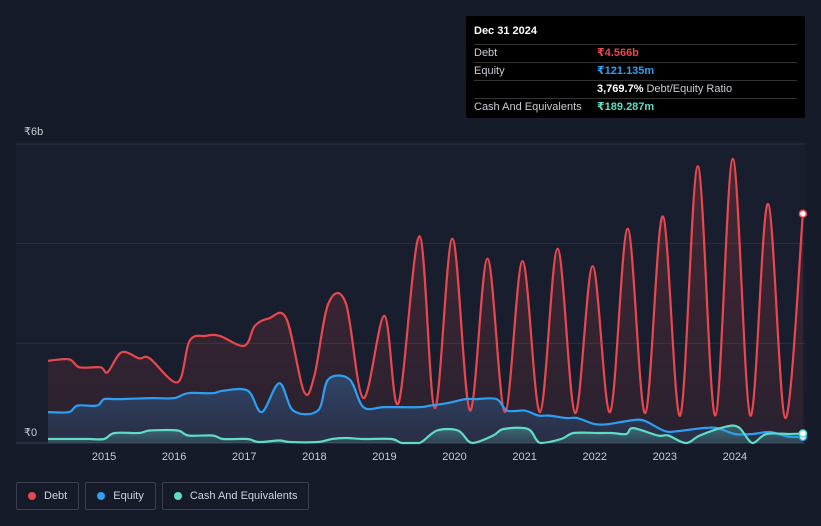 This screenshot has height=526, width=821. Describe the element at coordinates (33, 132) in the screenshot. I see `y-tick-label-top: ₹6b` at that location.